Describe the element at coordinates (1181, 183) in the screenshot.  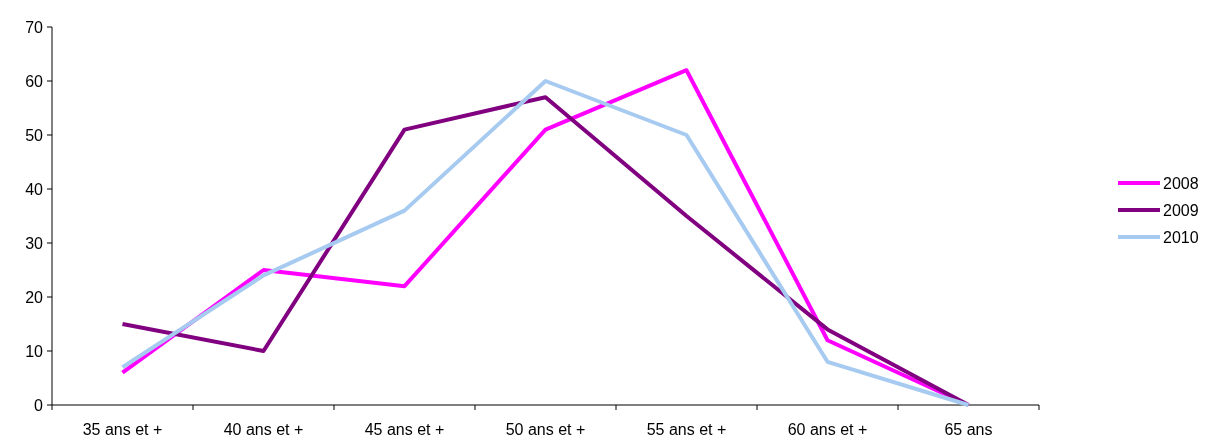
I see `legend-label: 2008` at that location.